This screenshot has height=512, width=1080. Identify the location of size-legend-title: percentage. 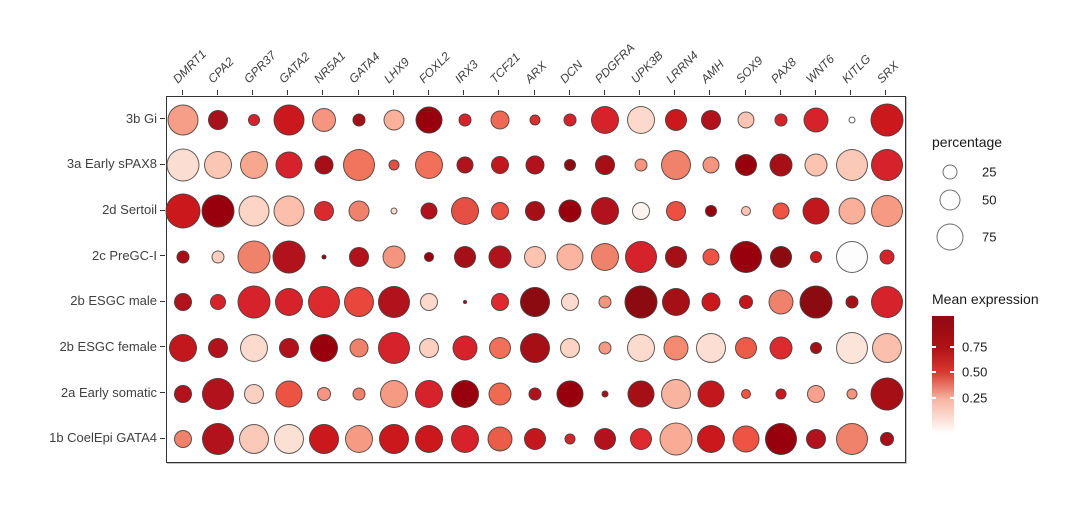
(967, 142).